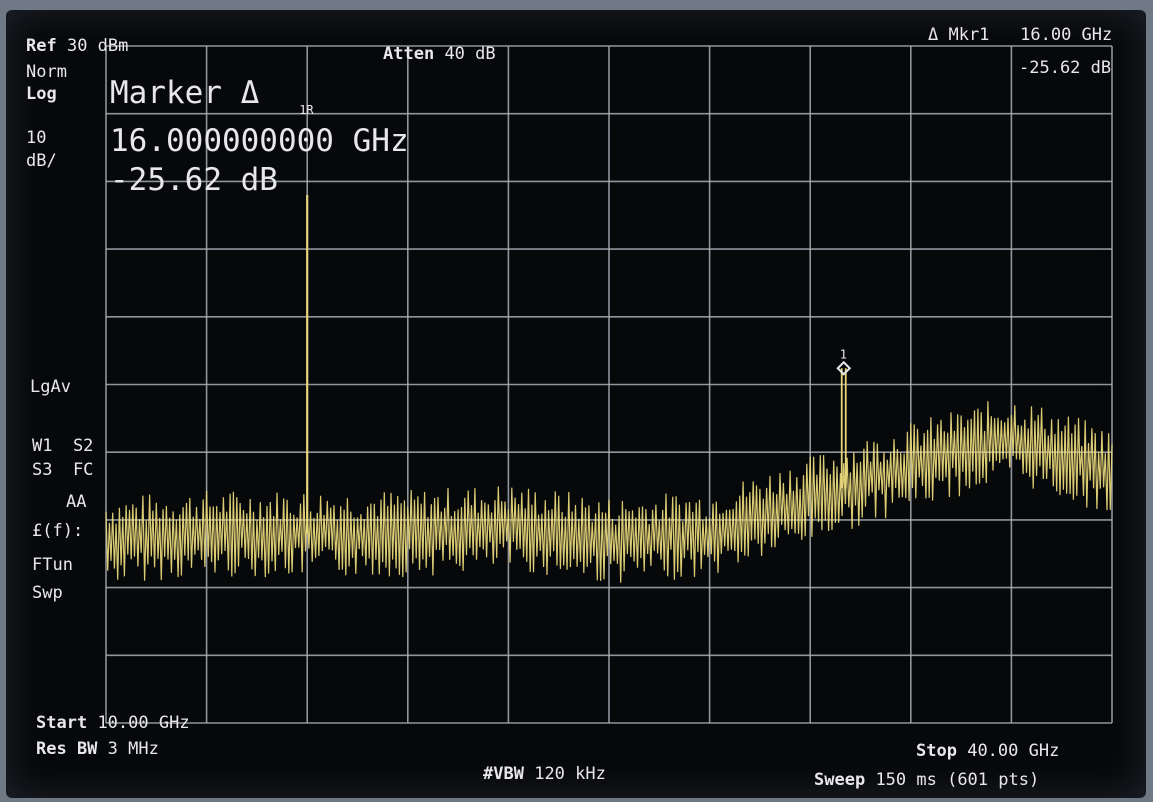 The width and height of the screenshot is (1153, 802). I want to click on marker-readout-amp: -25.62 dB, so click(1065, 68).